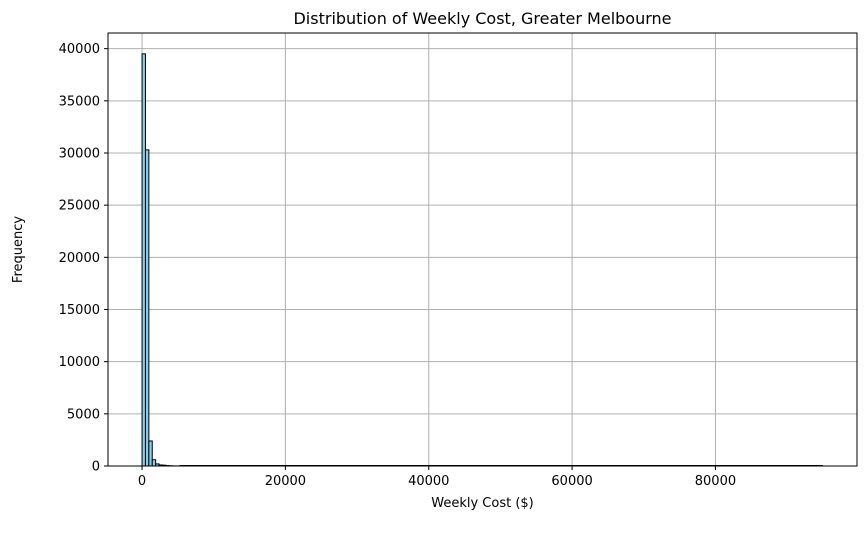  I want to click on y-tick-label: 20000, so click(79, 258).